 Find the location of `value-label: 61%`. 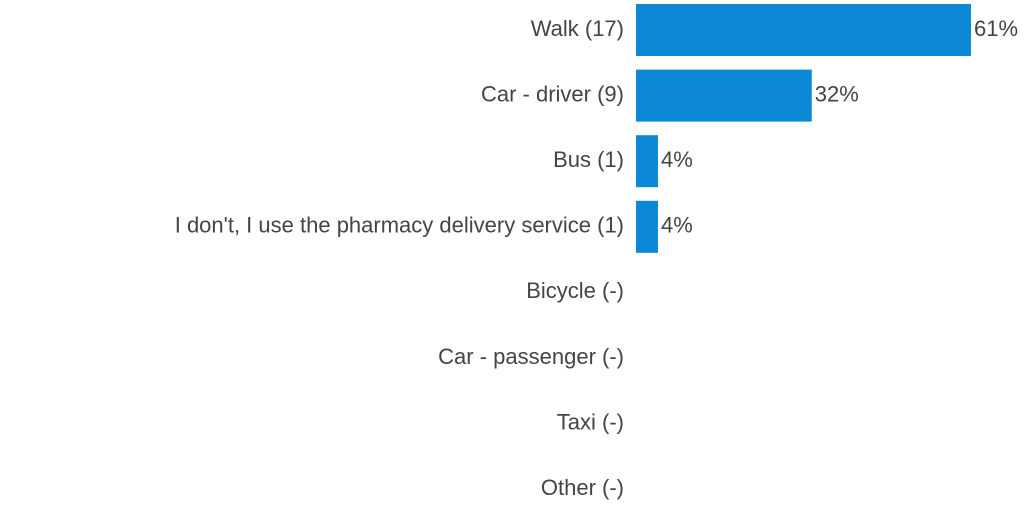

value-label: 61% is located at coordinates (996, 28).